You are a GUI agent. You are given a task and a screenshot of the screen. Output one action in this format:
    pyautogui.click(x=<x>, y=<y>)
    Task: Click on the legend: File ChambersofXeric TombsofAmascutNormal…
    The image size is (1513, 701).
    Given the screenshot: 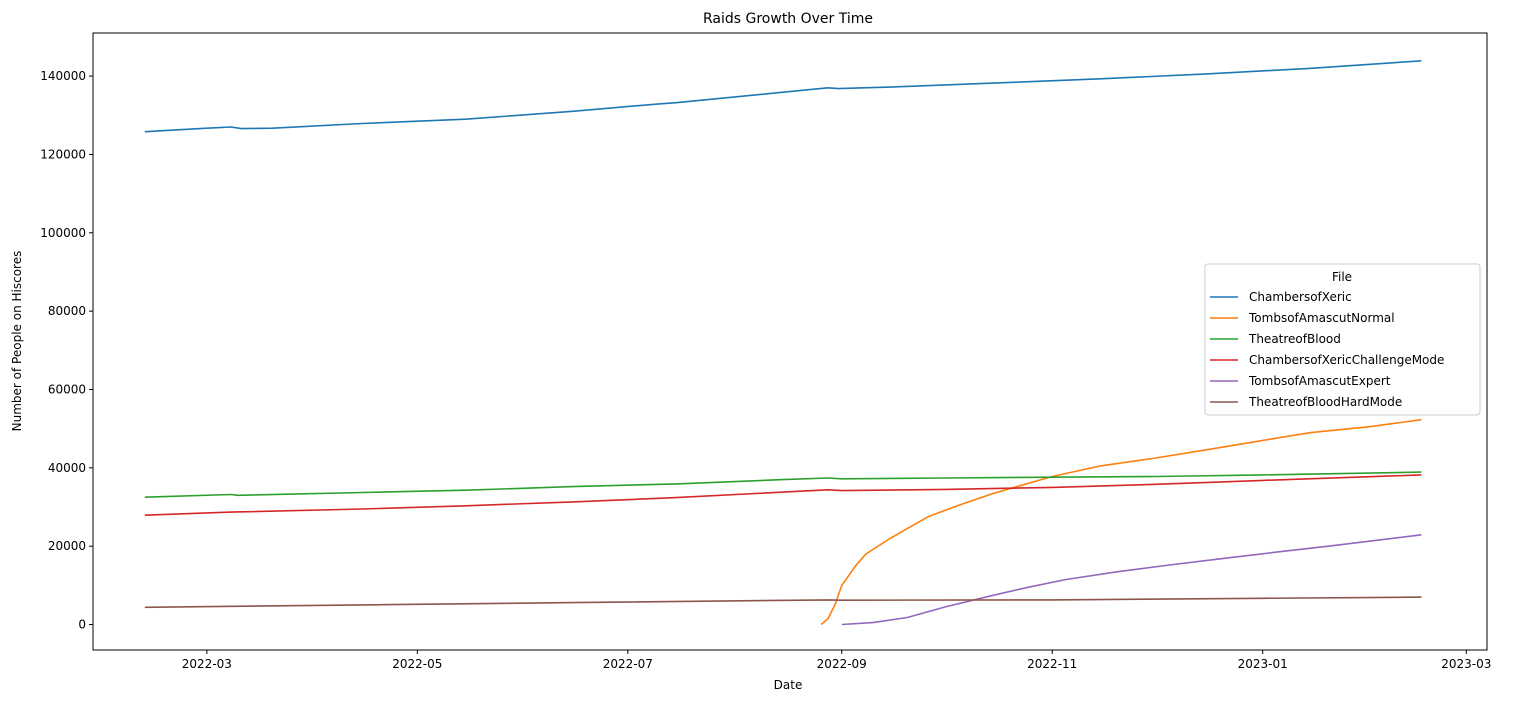 What is the action you would take?
    pyautogui.click(x=1342, y=339)
    